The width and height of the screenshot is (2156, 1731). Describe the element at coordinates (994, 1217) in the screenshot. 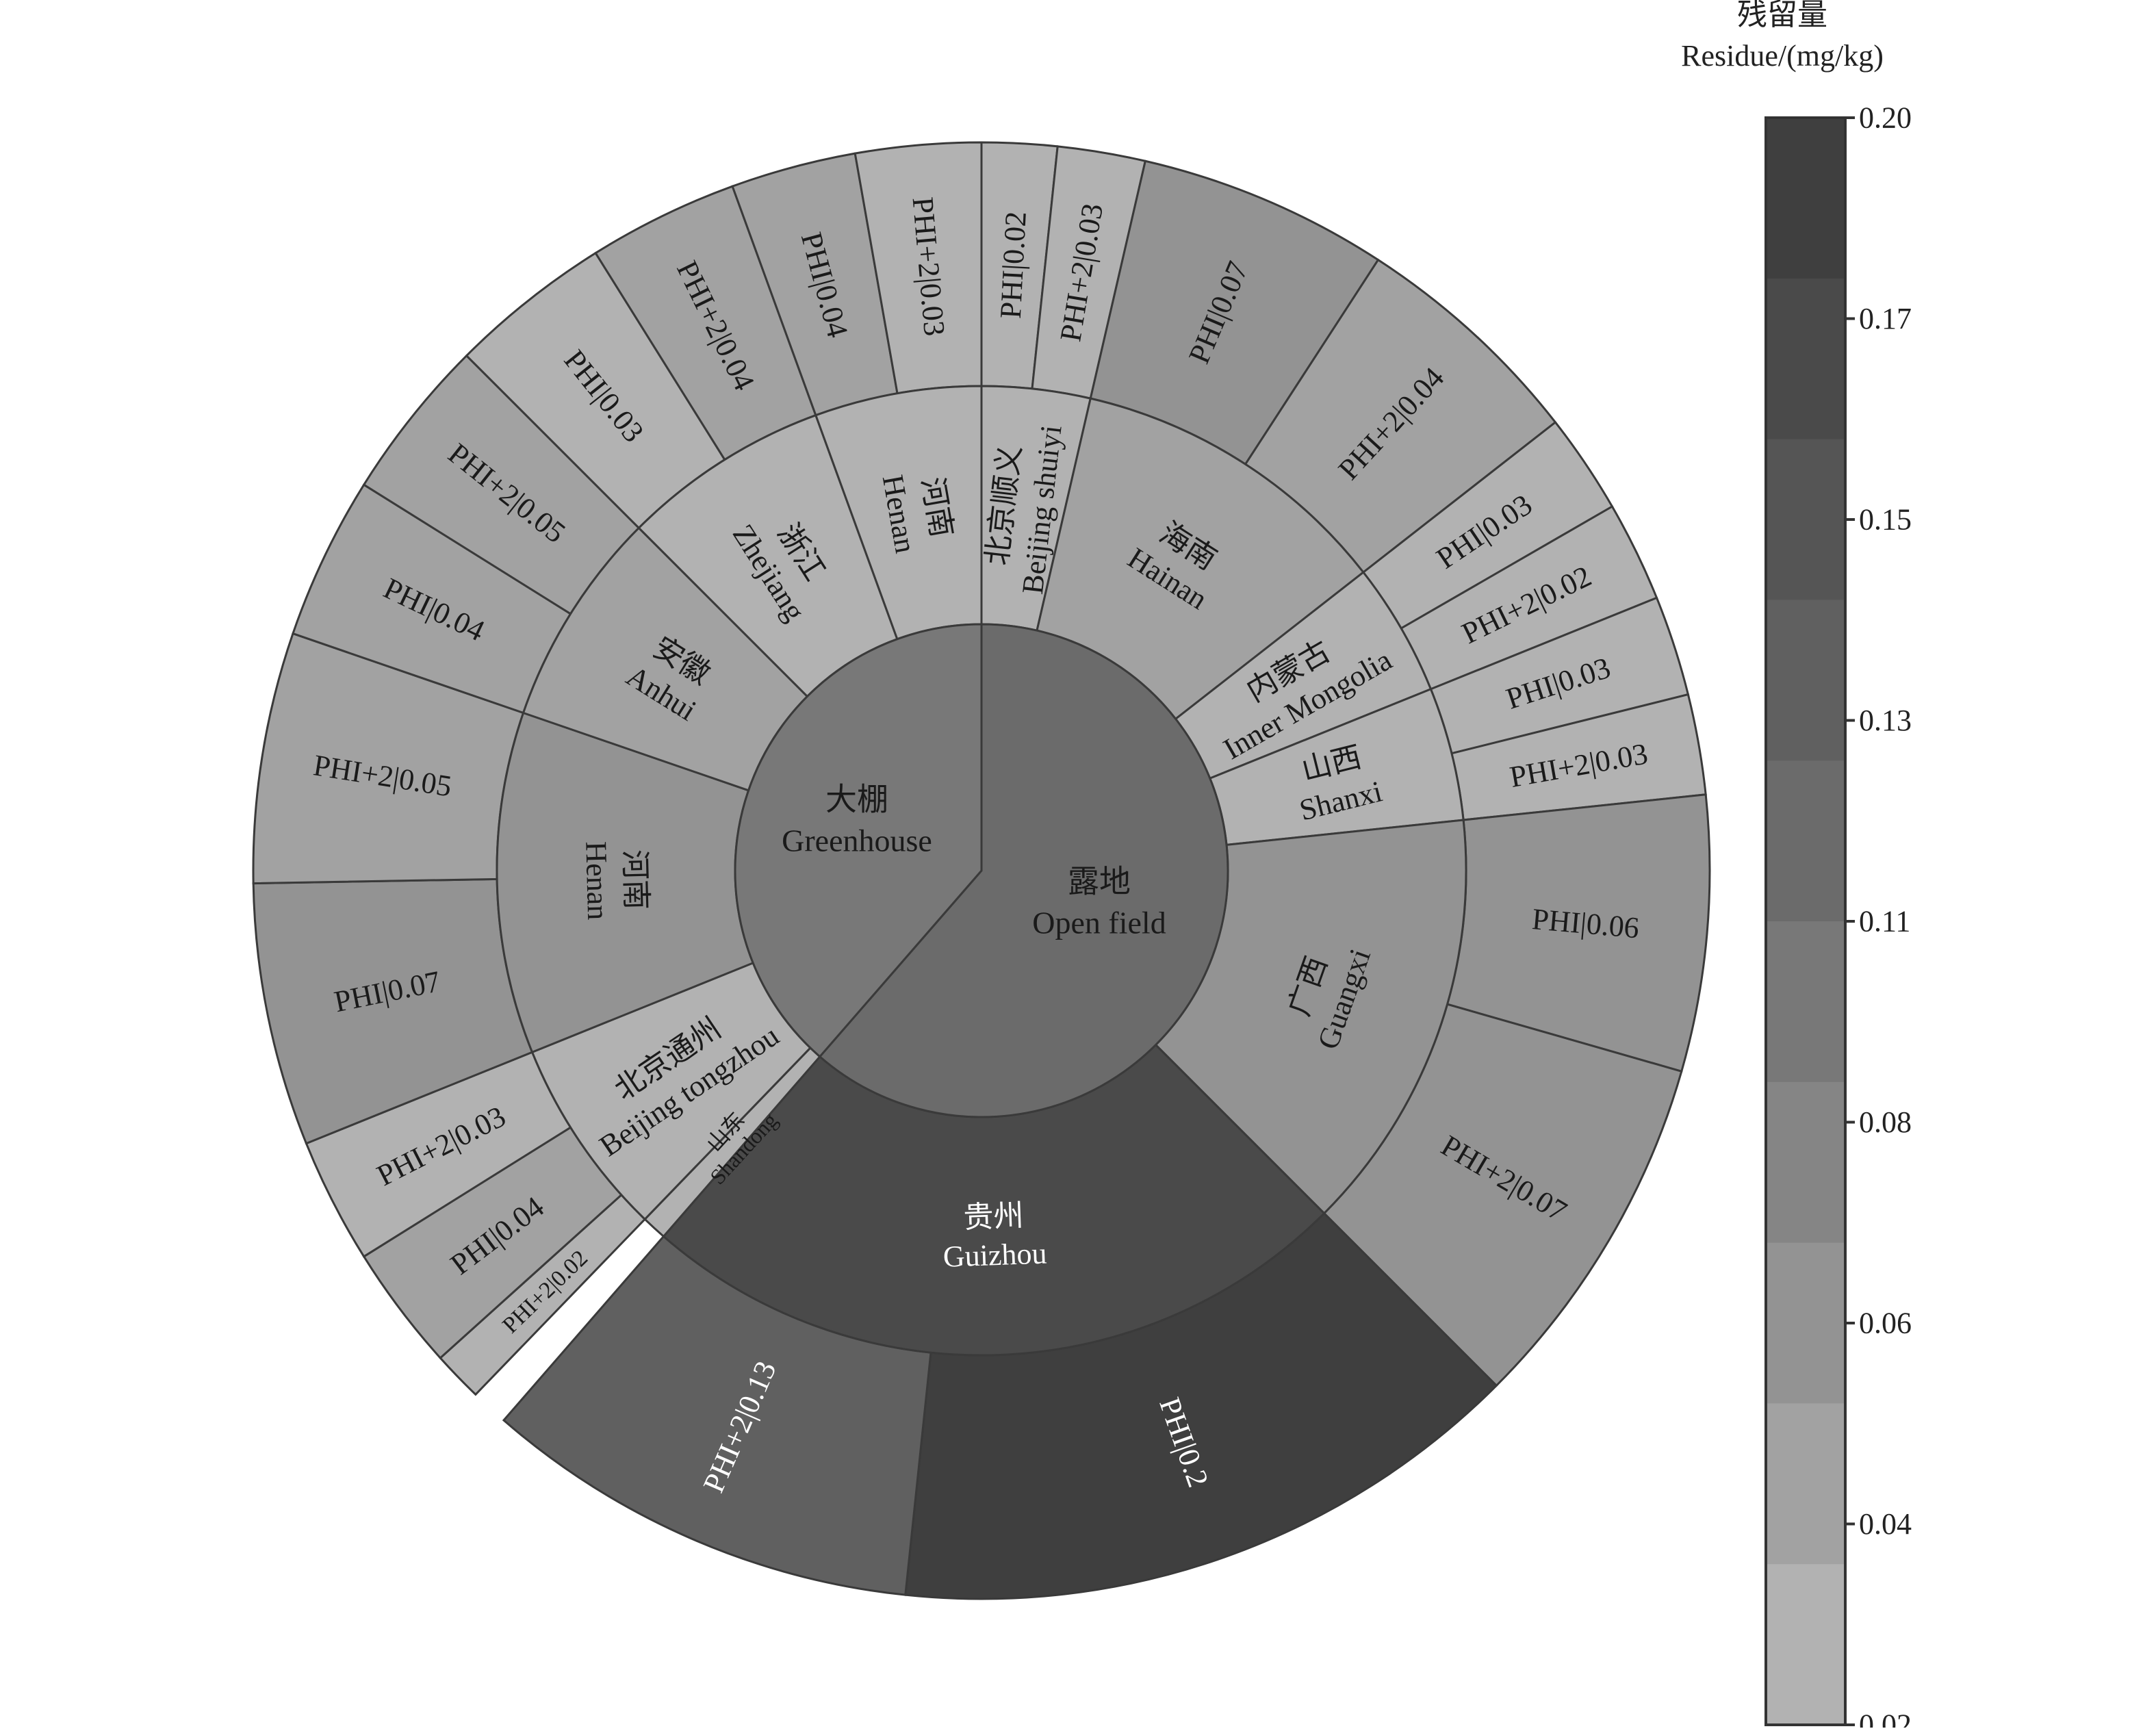

I see `middle-label-cn: 贵州` at that location.